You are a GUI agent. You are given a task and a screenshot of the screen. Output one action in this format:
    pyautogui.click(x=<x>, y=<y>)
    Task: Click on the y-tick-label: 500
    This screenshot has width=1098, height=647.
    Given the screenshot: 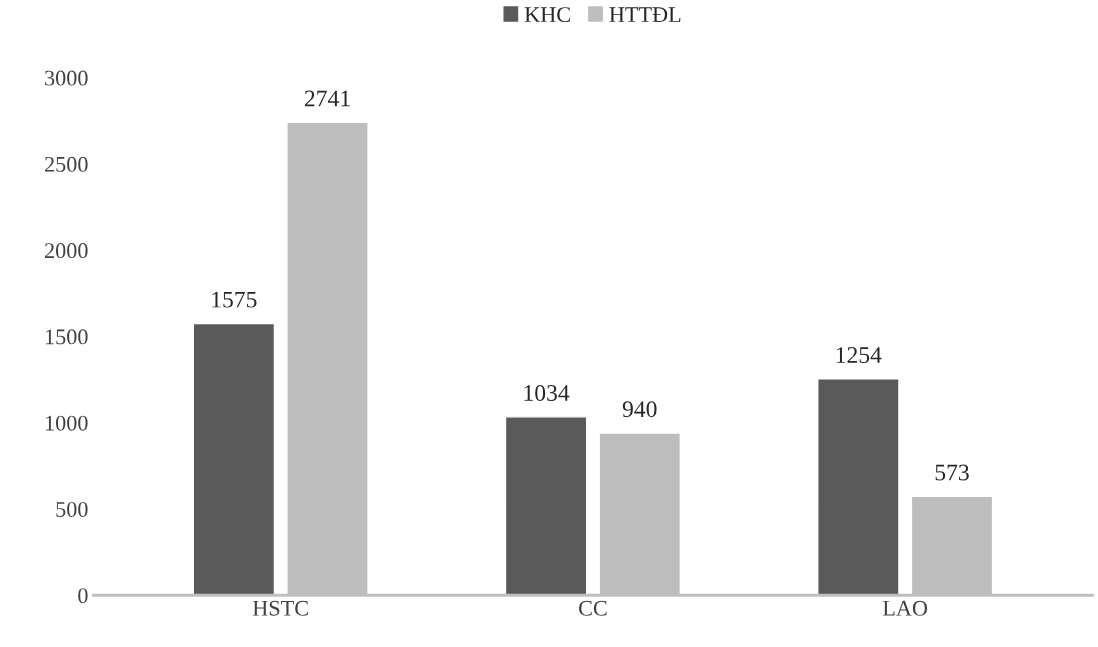 What is the action you would take?
    pyautogui.click(x=72, y=509)
    